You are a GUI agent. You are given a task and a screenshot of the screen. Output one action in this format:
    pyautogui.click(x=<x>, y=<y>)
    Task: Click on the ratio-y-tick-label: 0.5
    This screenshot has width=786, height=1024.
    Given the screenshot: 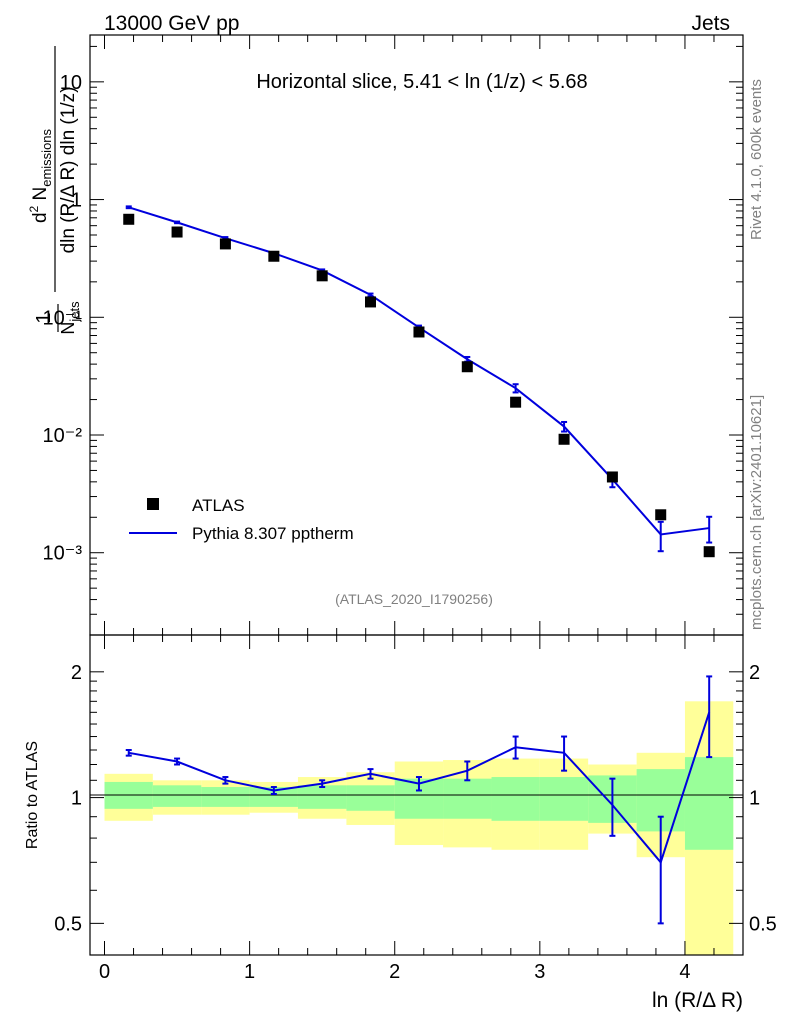 What is the action you would take?
    pyautogui.click(x=68, y=924)
    